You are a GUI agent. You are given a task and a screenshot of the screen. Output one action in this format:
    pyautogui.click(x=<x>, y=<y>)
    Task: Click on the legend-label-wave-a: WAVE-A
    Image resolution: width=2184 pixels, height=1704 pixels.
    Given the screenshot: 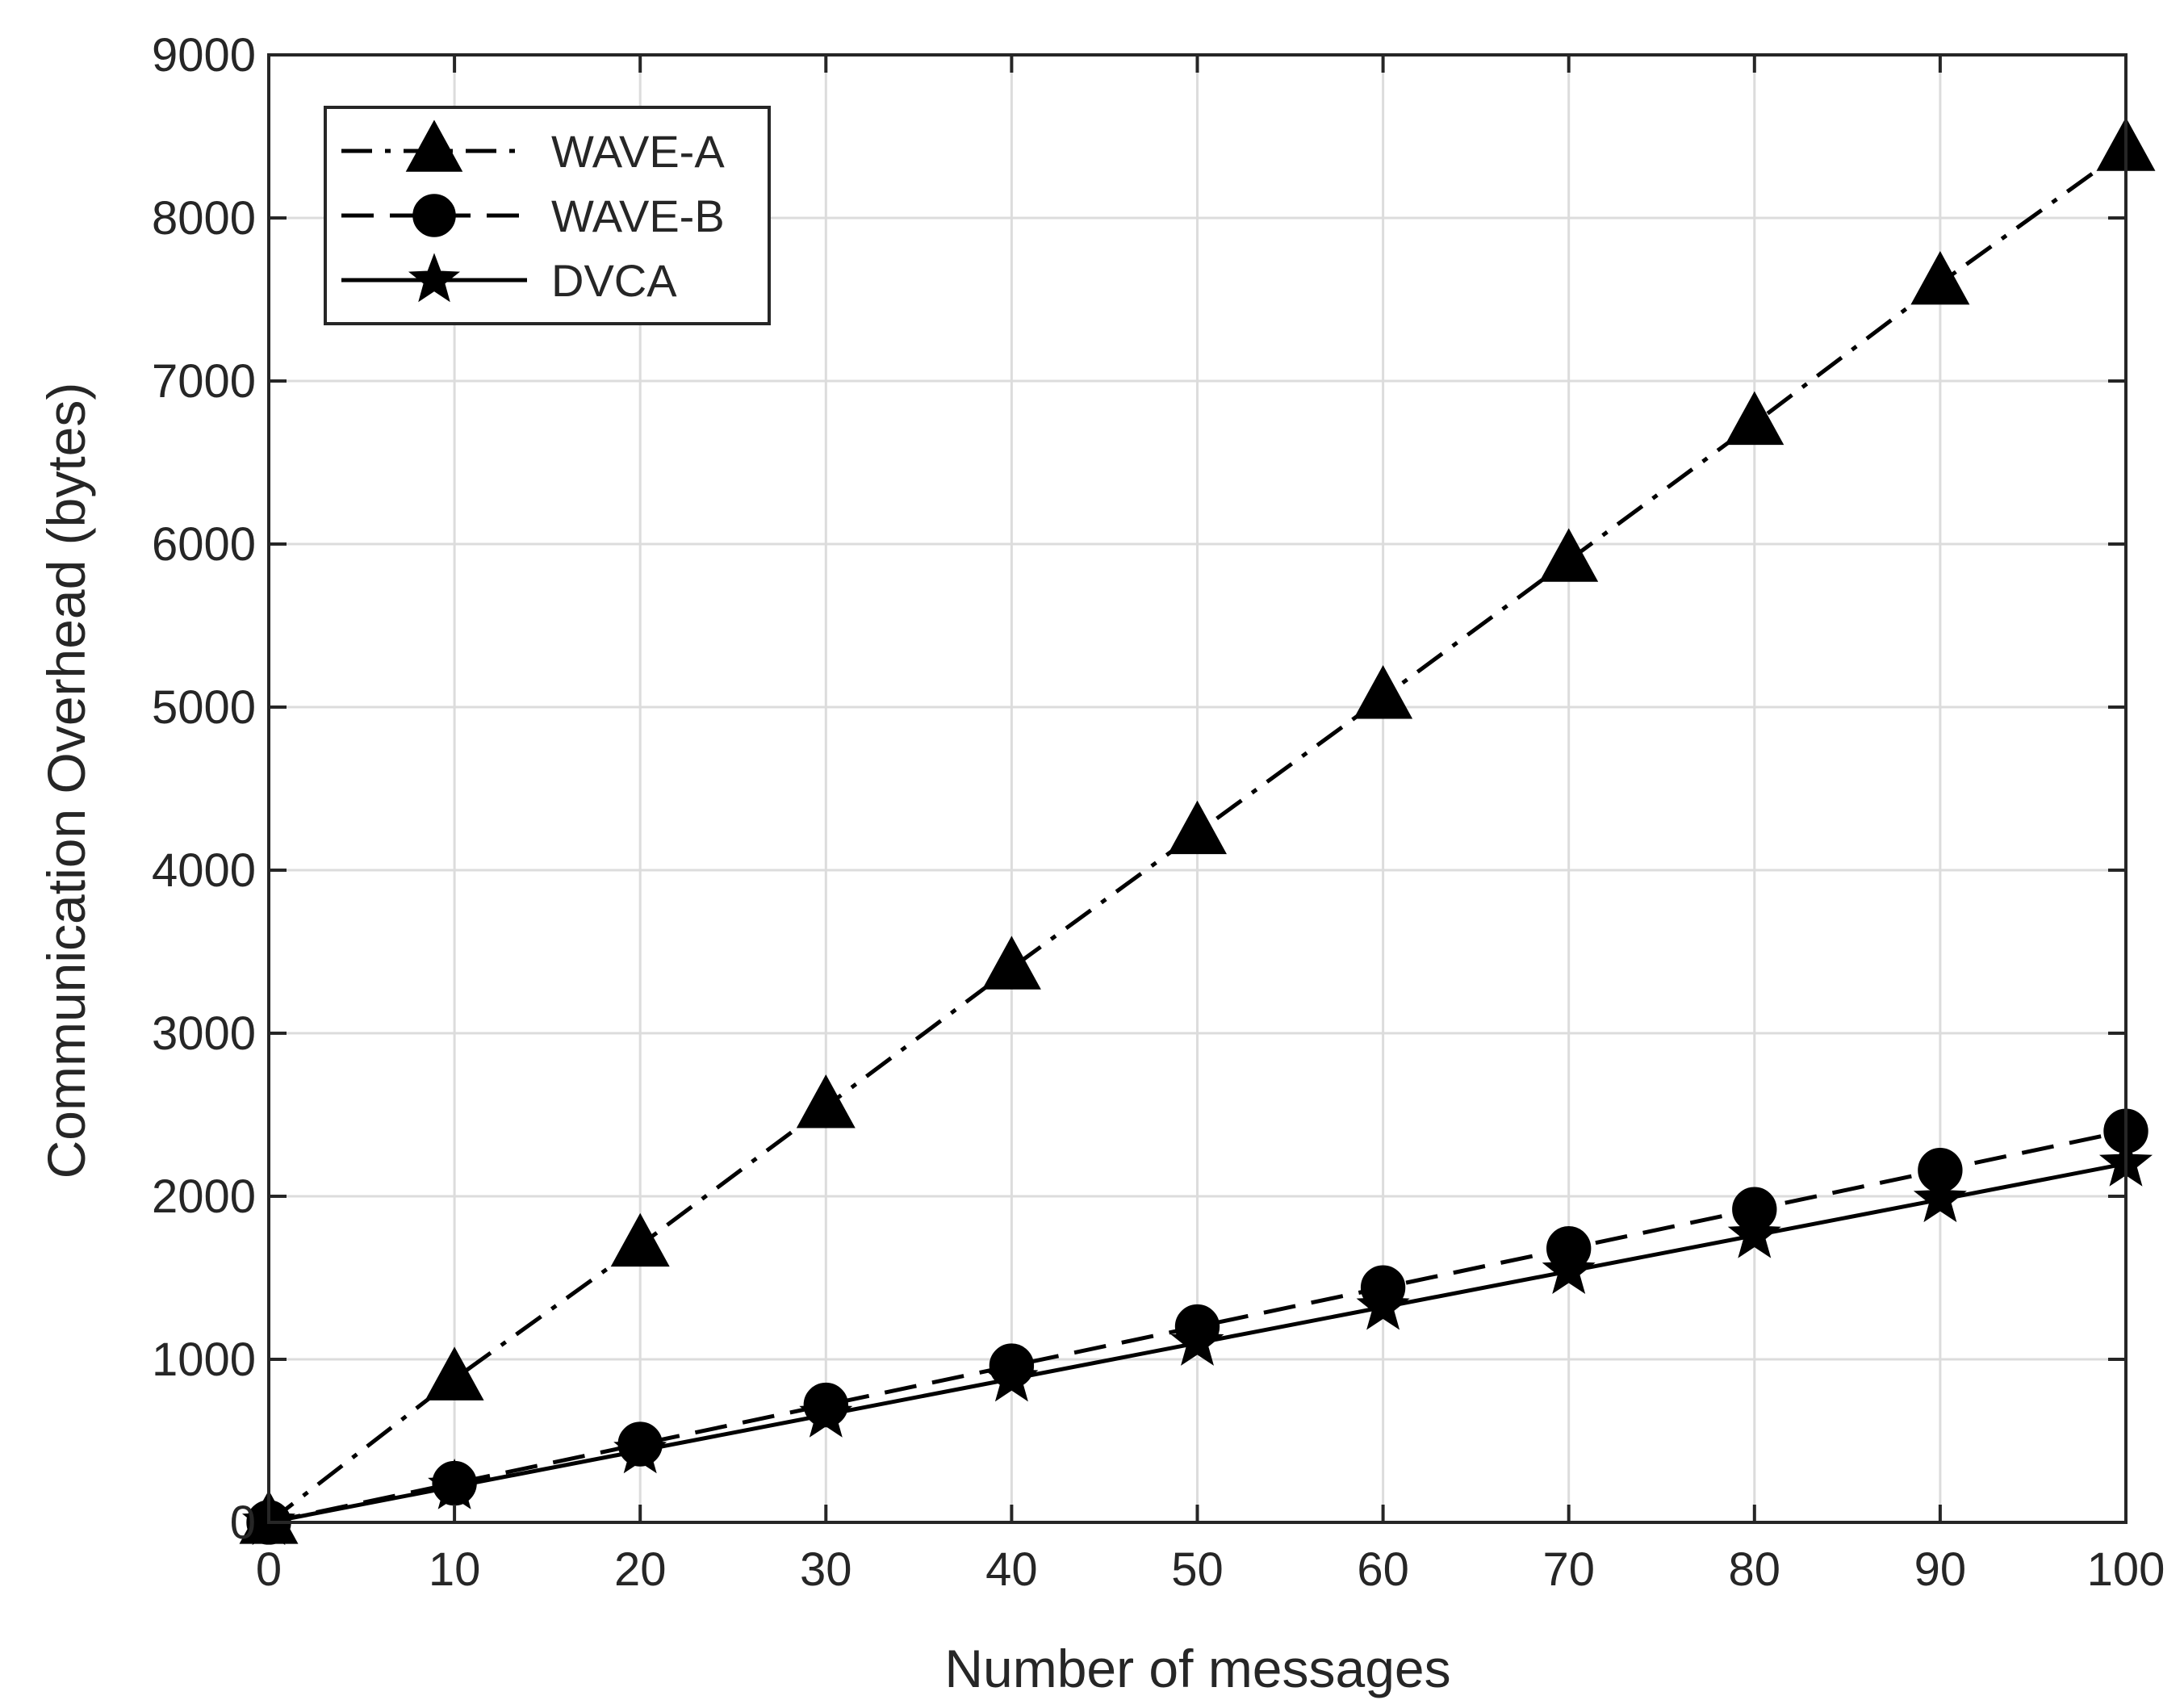 What is the action you would take?
    pyautogui.click(x=638, y=151)
    